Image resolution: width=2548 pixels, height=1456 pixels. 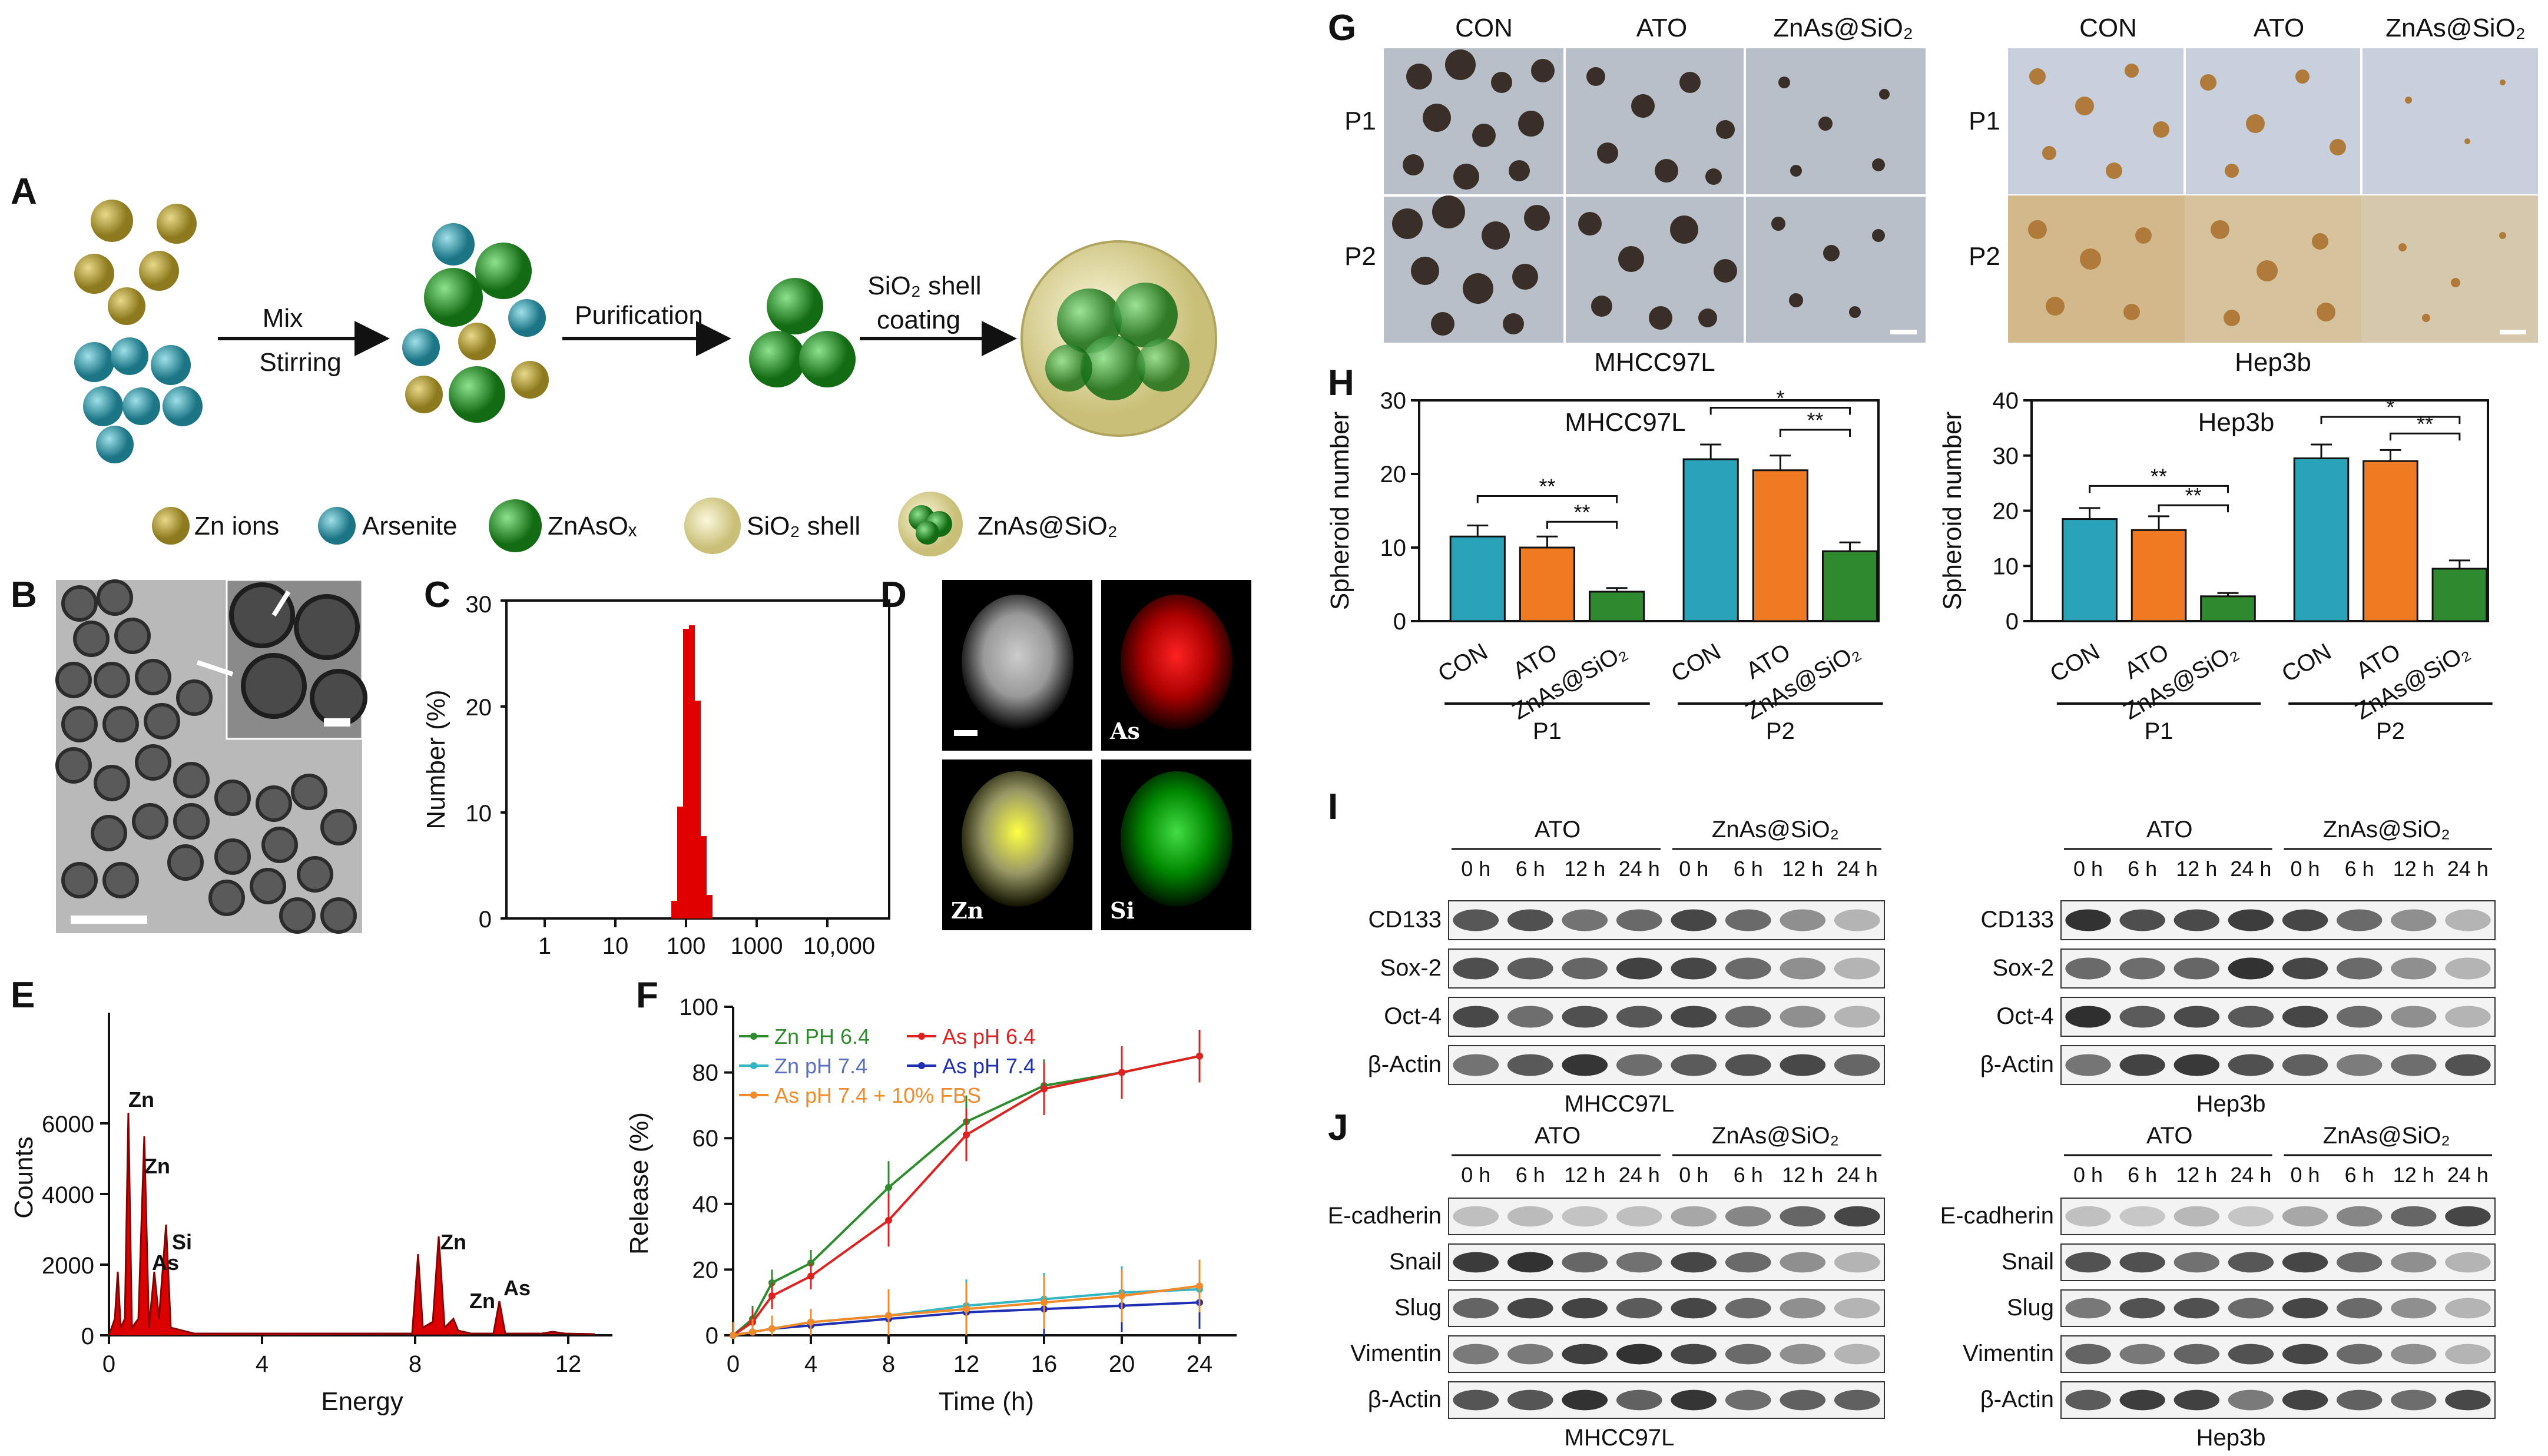 I want to click on eds-peak-label: Zn, so click(x=141, y=1099).